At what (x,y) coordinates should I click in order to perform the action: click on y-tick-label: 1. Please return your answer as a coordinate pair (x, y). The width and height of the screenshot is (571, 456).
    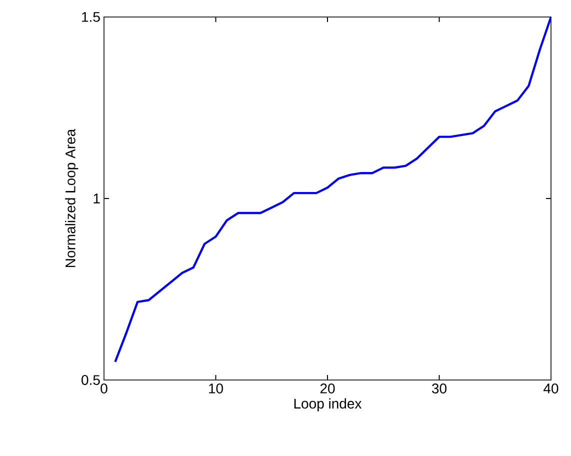
    Looking at the image, I should click on (97, 199).